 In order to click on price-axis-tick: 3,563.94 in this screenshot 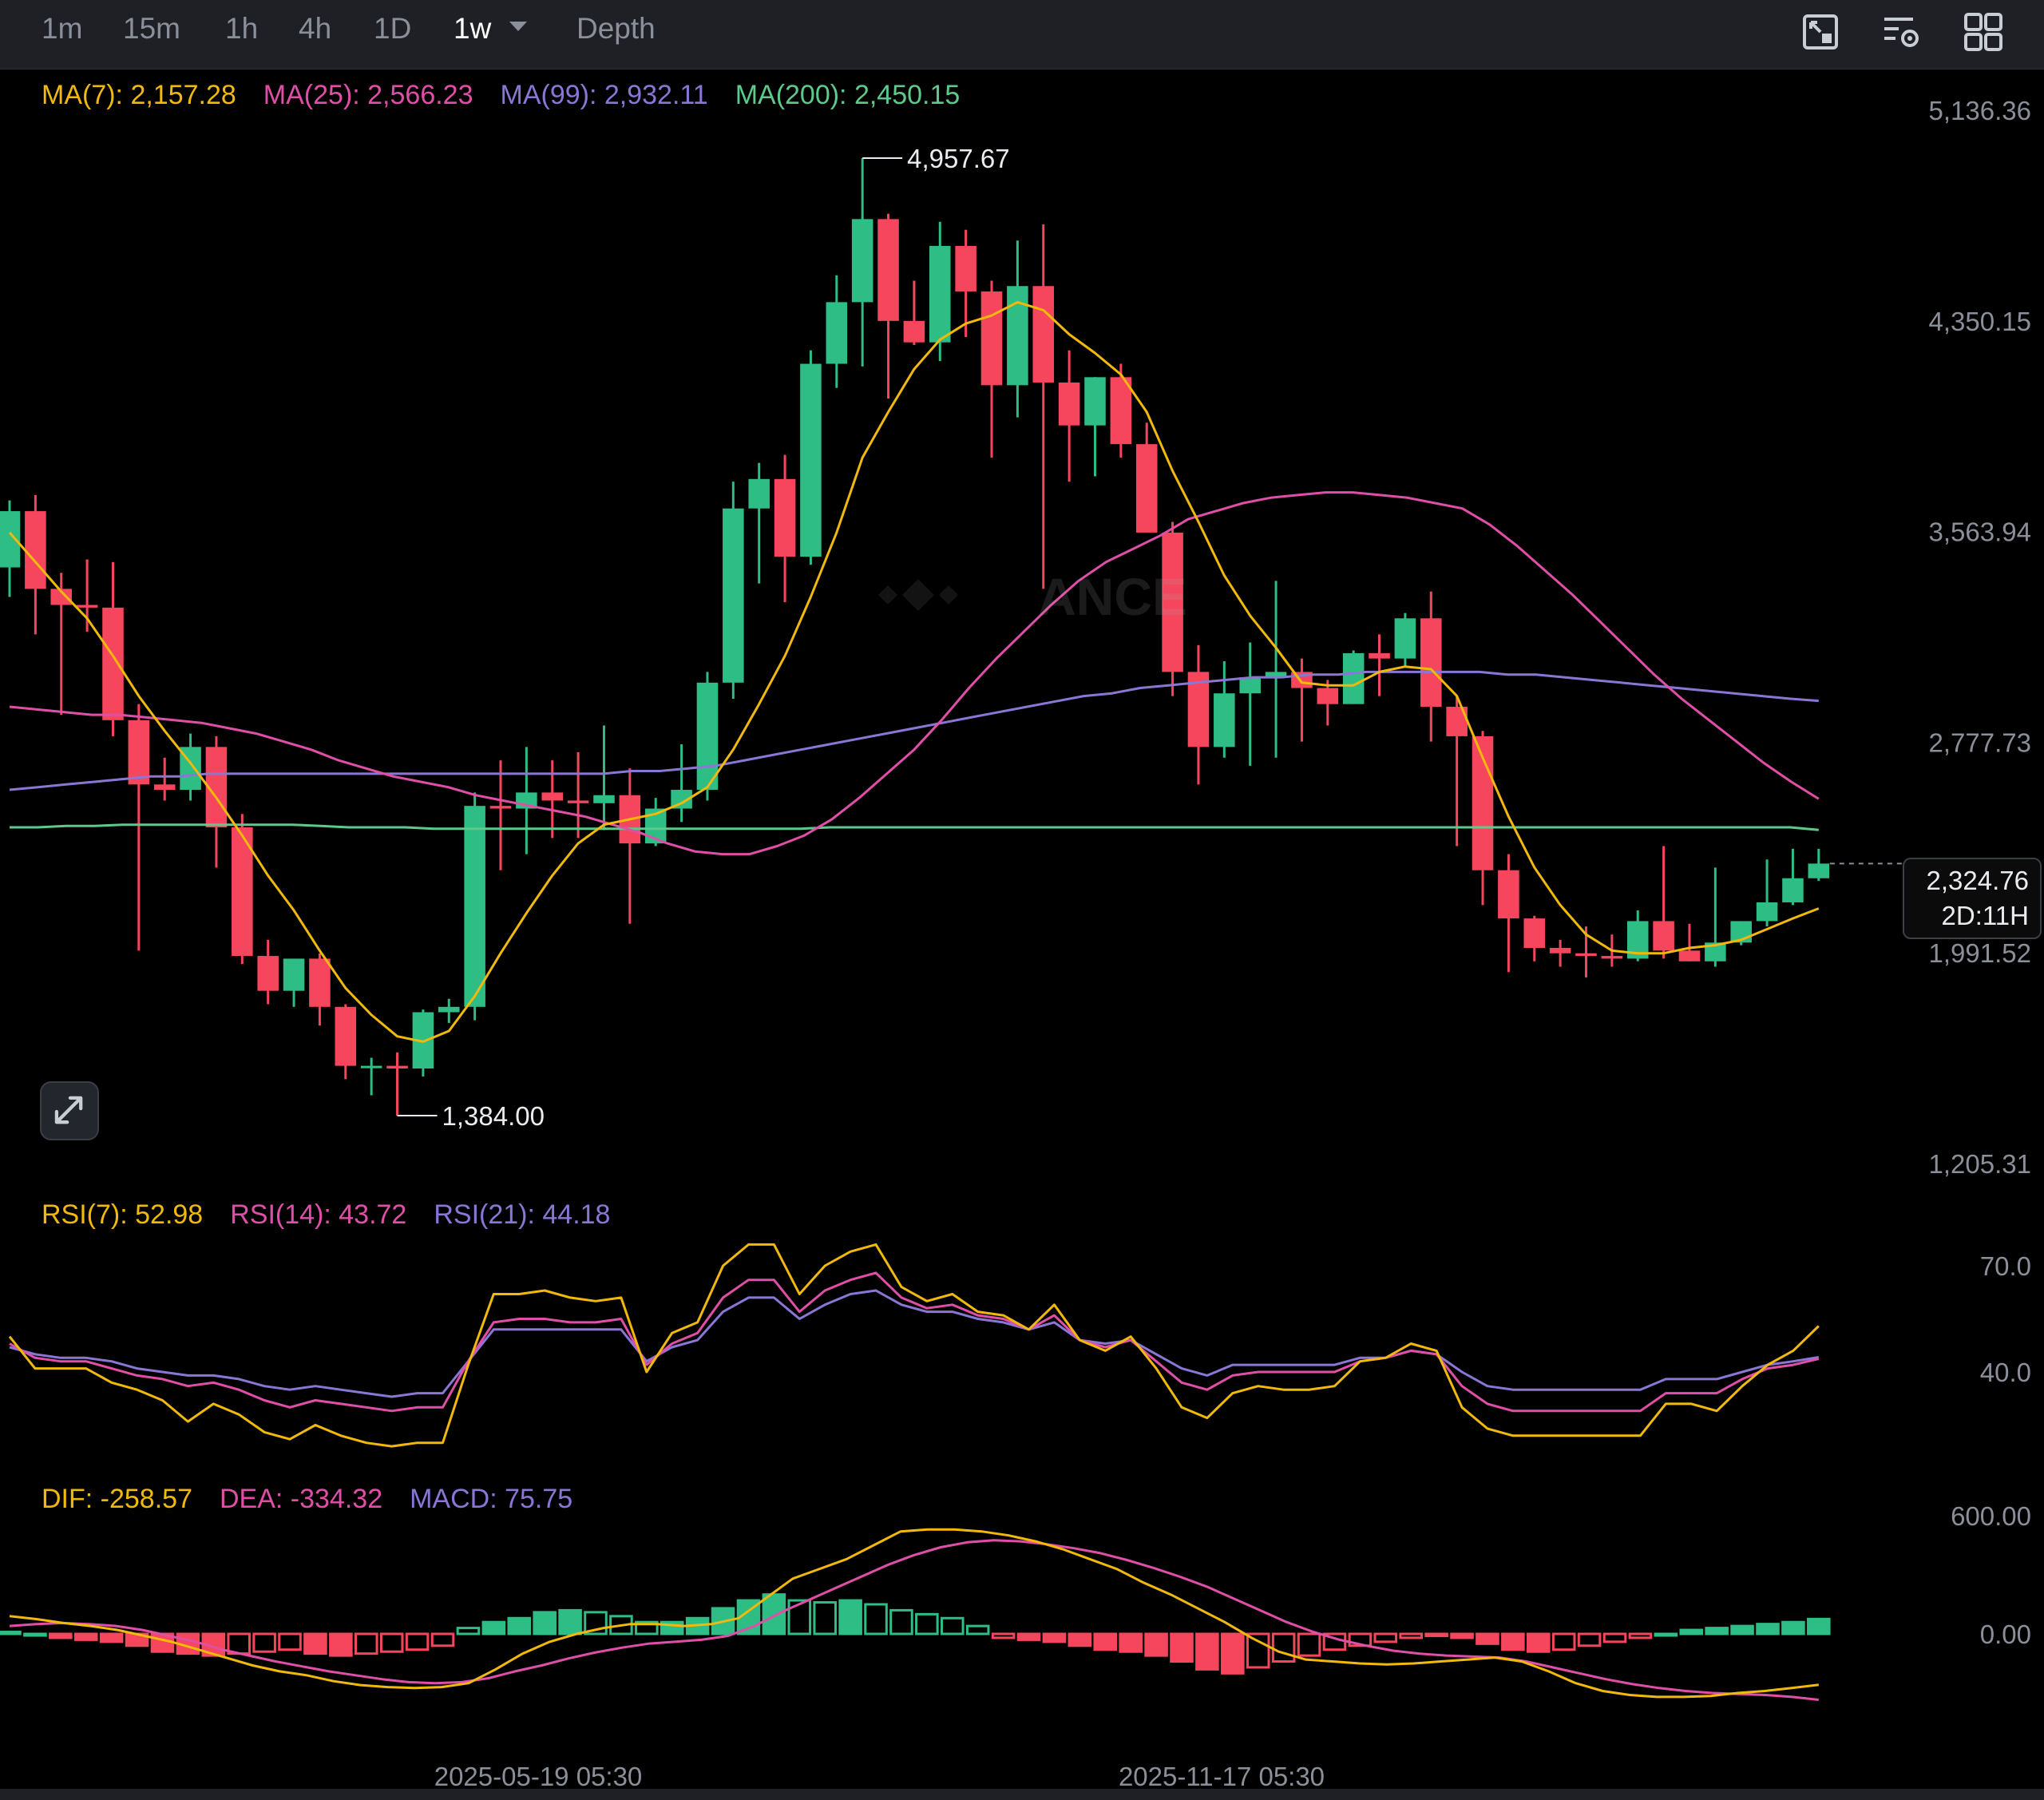, I will do `click(1980, 532)`.